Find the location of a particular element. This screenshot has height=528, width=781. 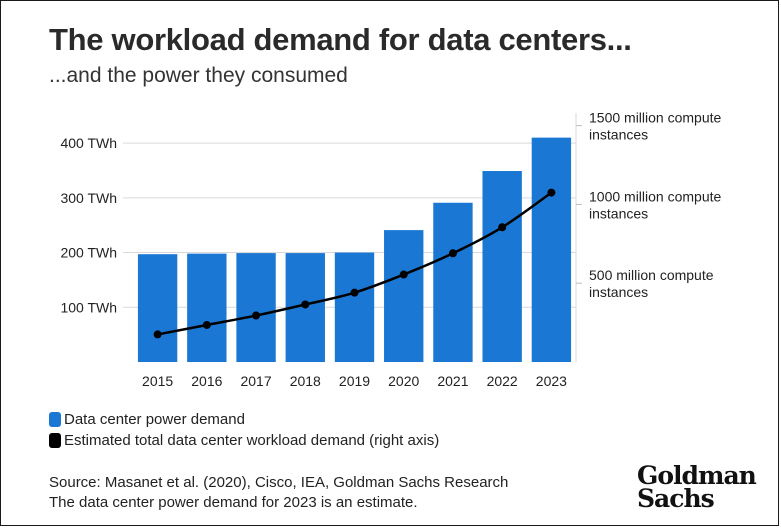

legend-item-power: Data center power demand is located at coordinates (147, 419).